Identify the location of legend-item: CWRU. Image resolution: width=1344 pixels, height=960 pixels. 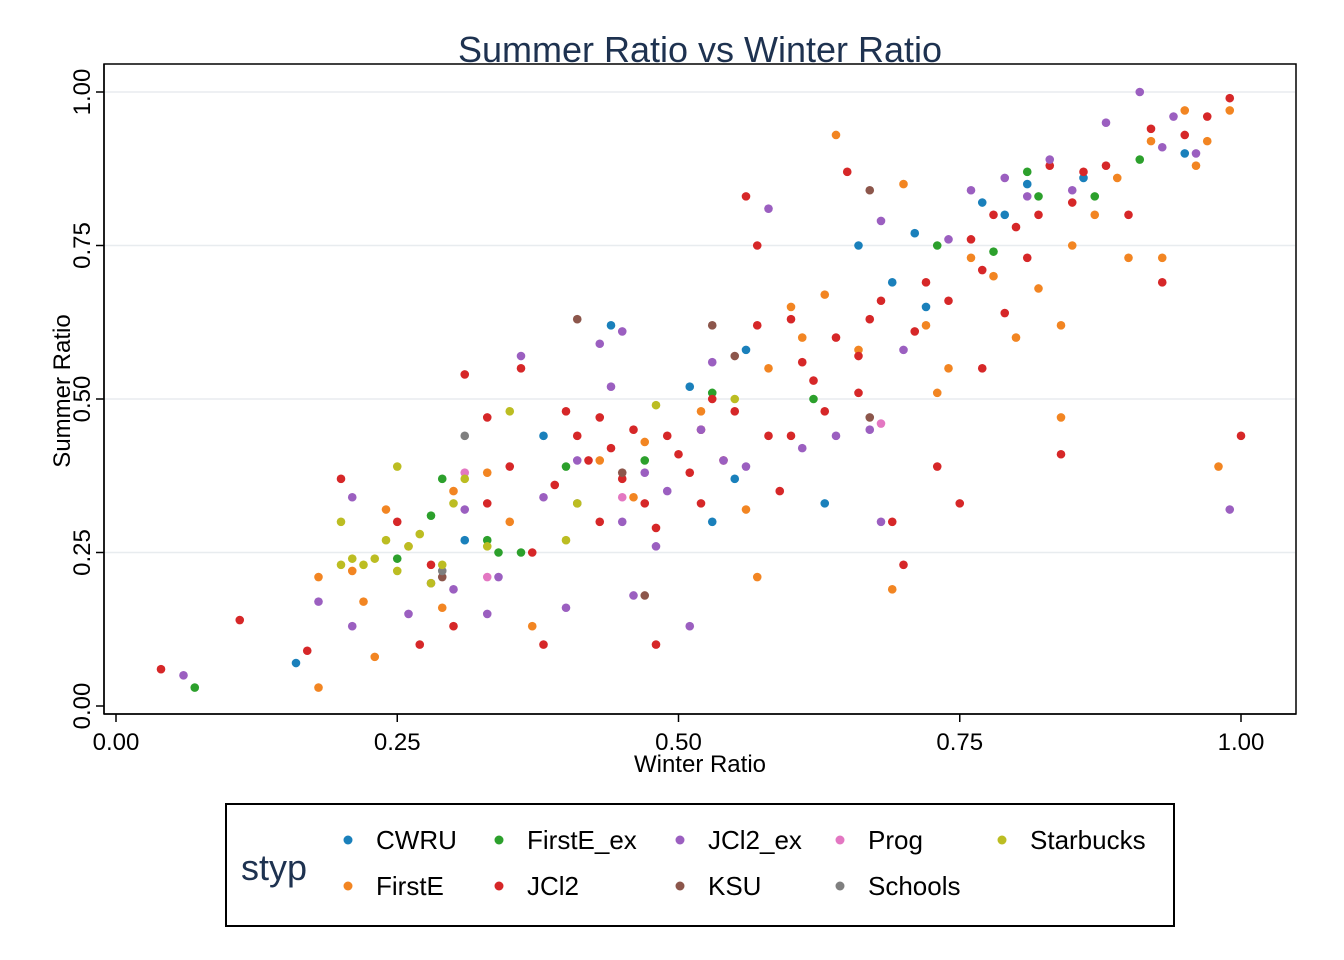
(400, 840).